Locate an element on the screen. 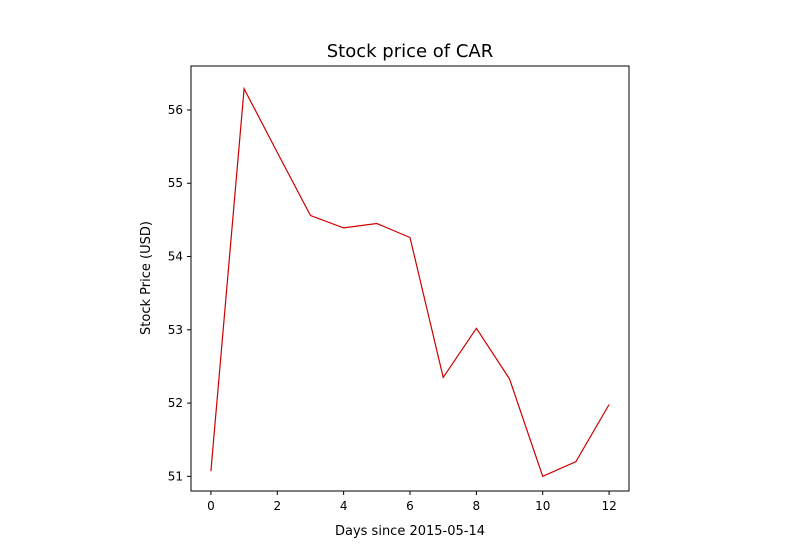 The image size is (800, 550). y-tick-label: 55 is located at coordinates (175, 183).